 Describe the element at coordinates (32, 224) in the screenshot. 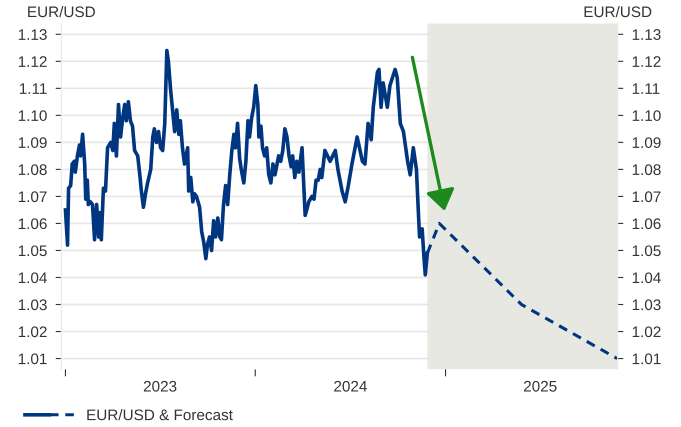

I see `y-tick-label: 1.06` at that location.